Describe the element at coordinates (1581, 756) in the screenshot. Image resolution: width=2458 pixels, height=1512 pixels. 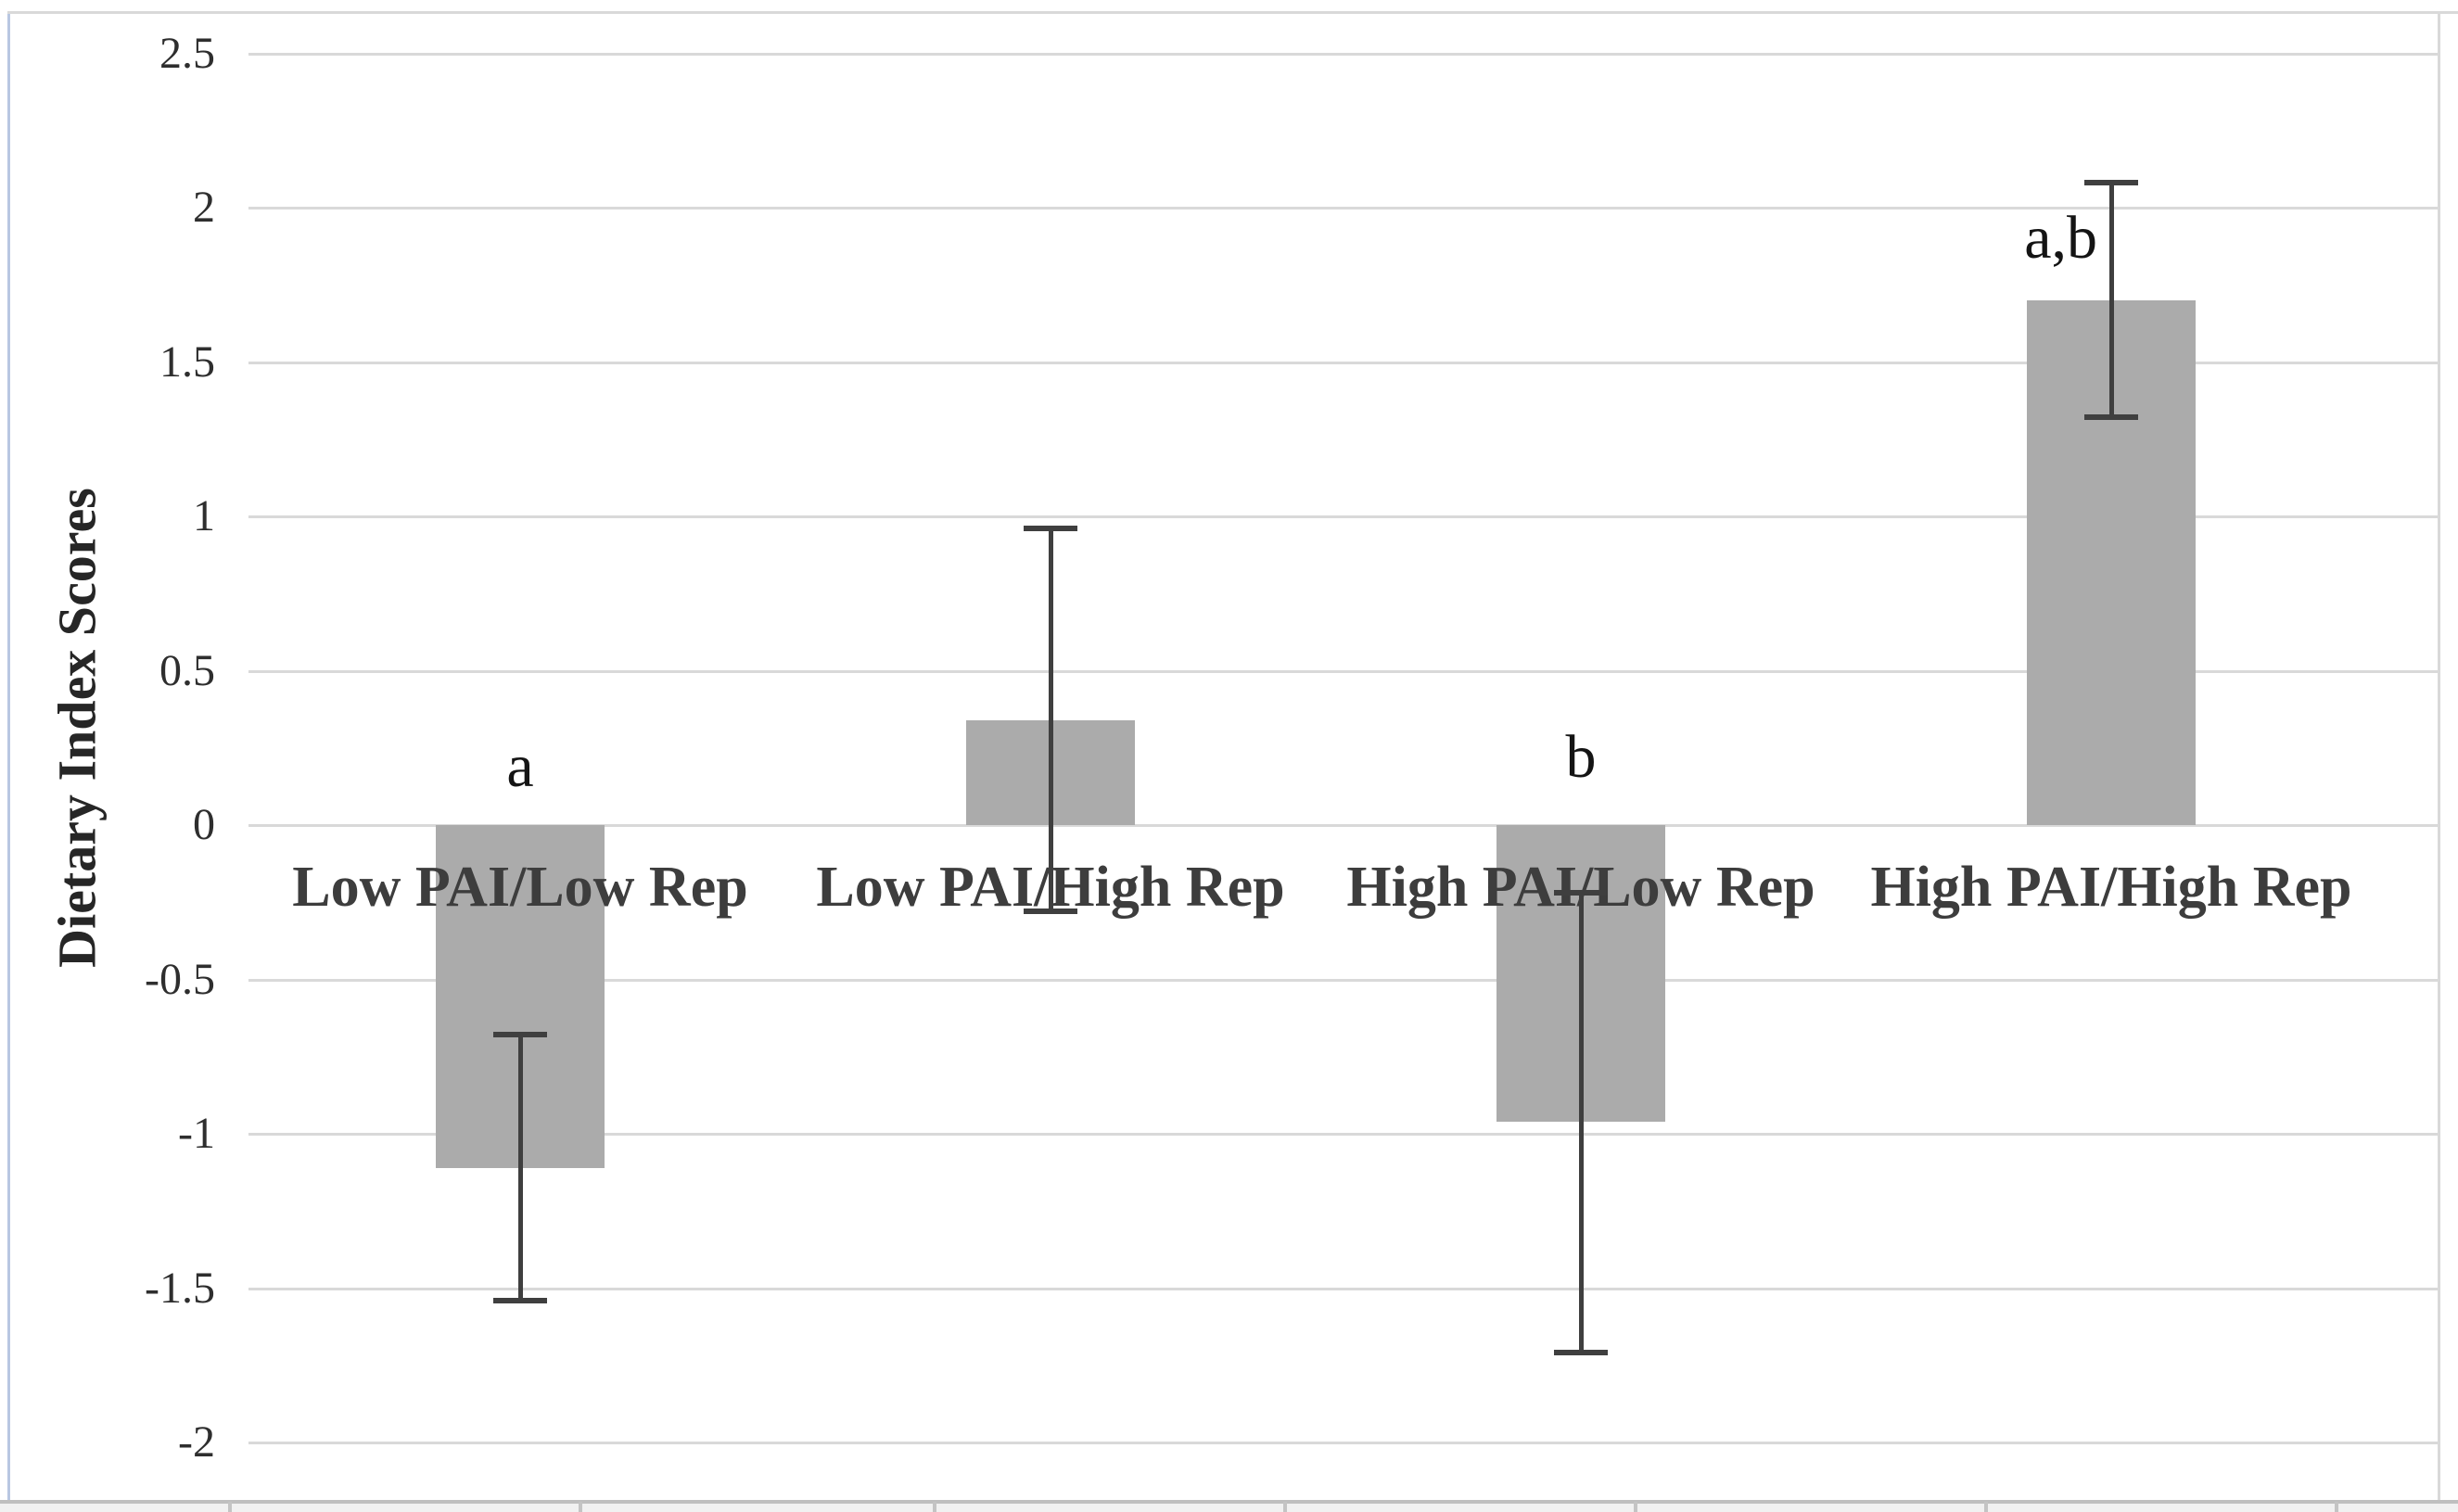
I see `significance-label: b` at that location.